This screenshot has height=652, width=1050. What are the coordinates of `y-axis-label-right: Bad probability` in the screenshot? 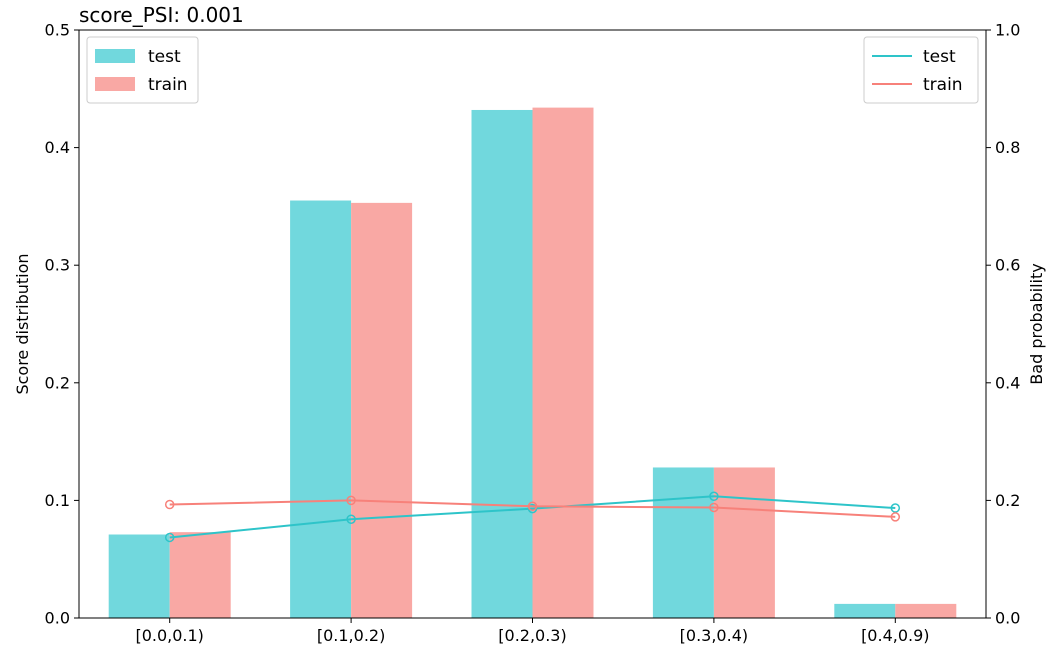 It's located at (1036, 323).